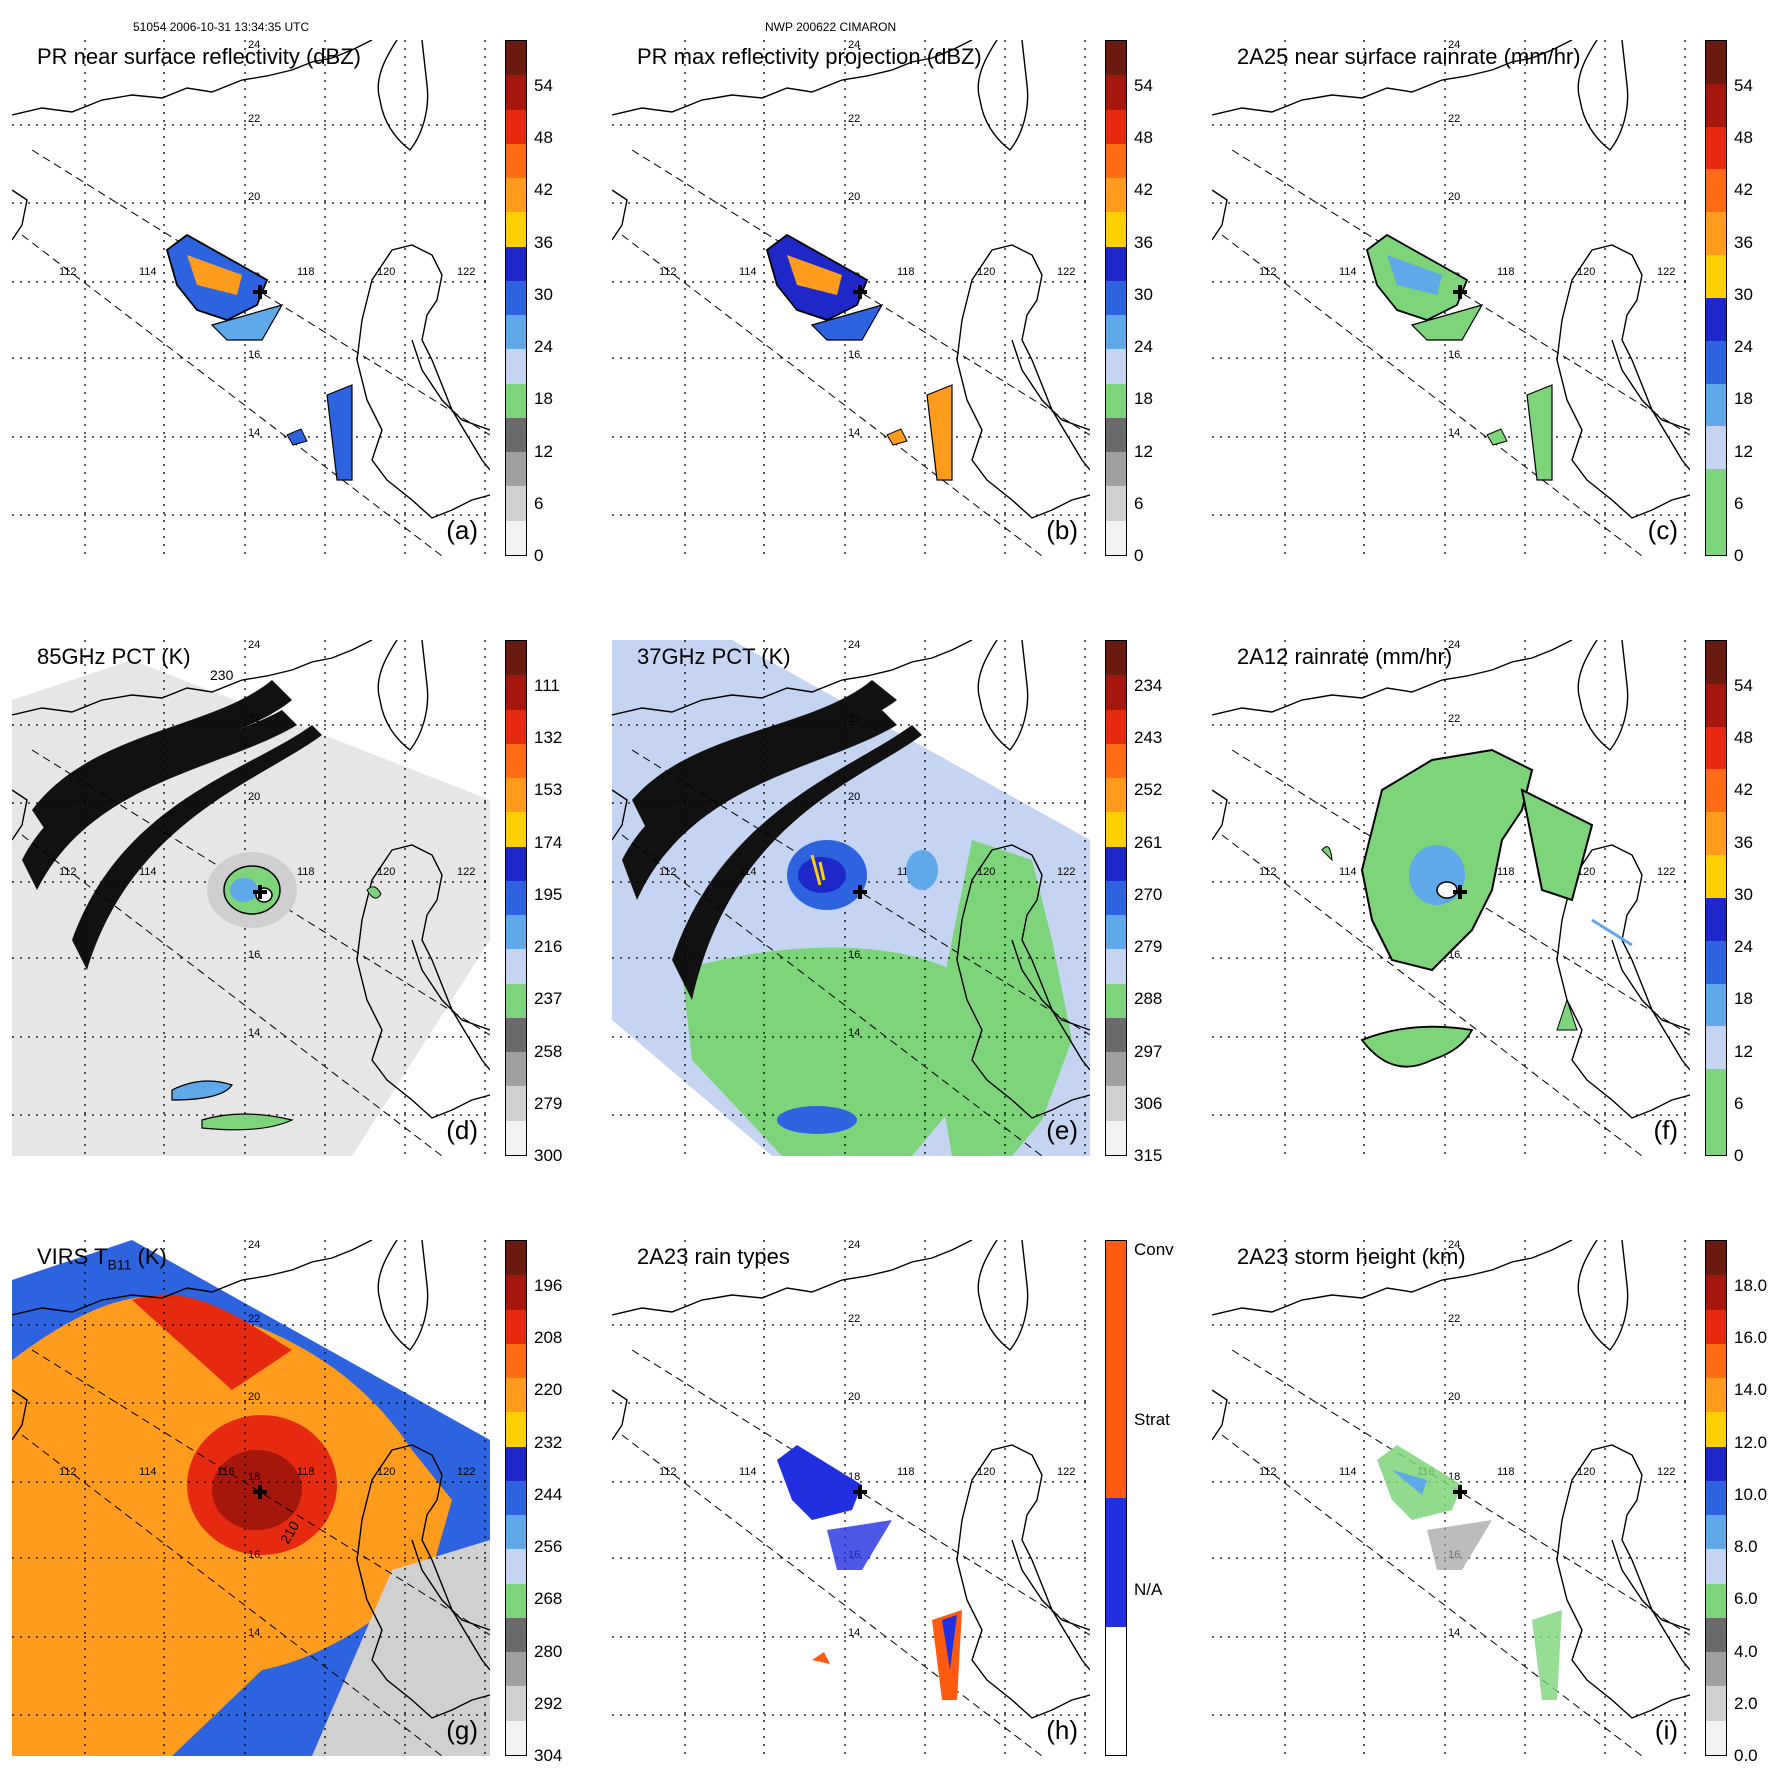  Describe the element at coordinates (1148, 1103) in the screenshot. I see `colorbar-tick-label: 306` at that location.